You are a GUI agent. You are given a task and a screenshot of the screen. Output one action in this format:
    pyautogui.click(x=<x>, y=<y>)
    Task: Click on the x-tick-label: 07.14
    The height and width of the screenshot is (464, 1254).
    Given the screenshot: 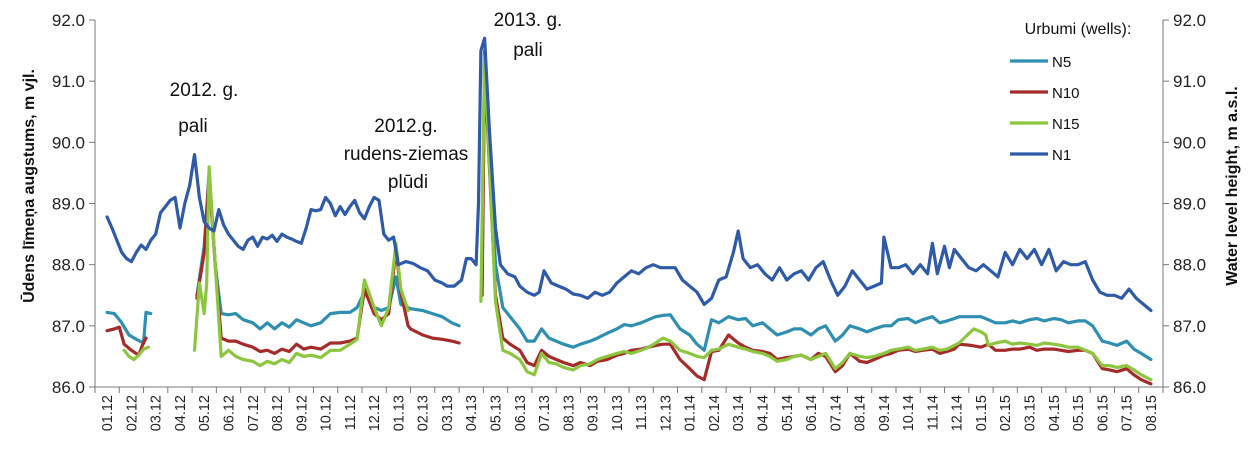 What is the action you would take?
    pyautogui.click(x=836, y=413)
    